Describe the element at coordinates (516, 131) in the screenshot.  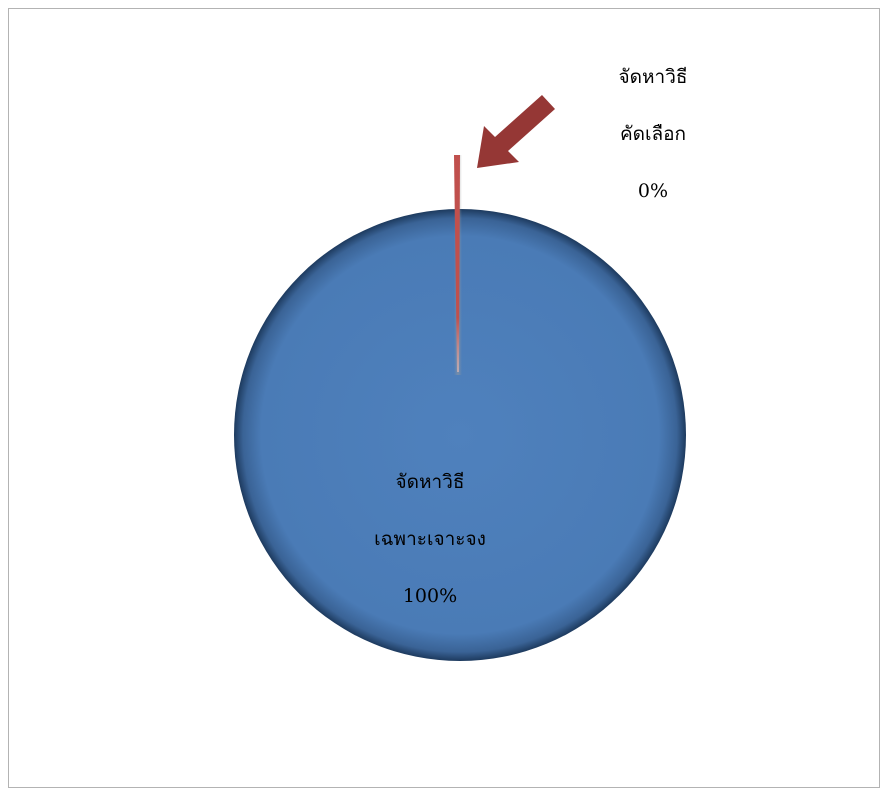
I see `callout-arrow` at that location.